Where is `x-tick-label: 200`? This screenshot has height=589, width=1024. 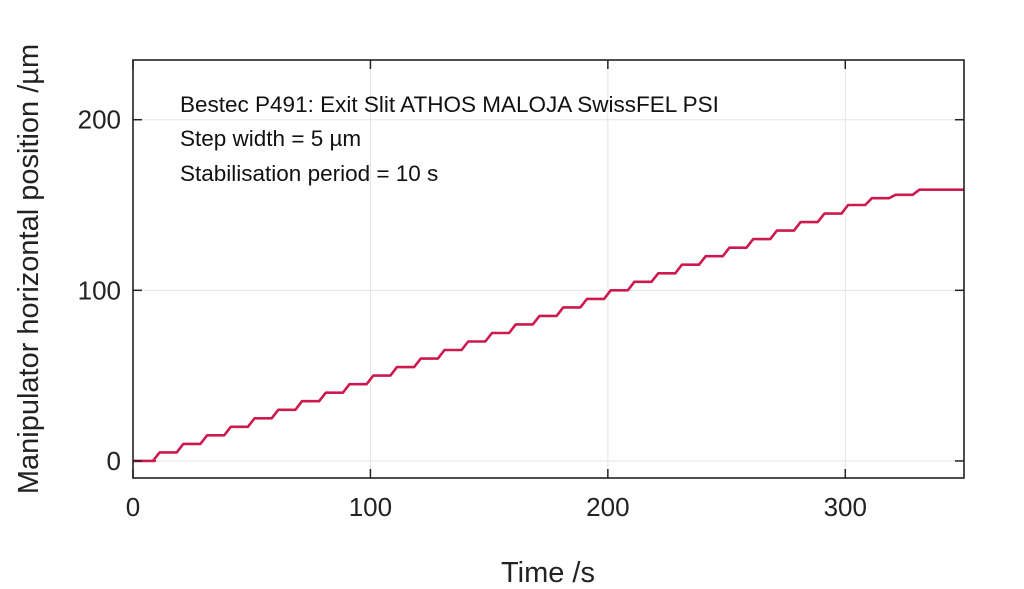
x-tick-label: 200 is located at coordinates (607, 507).